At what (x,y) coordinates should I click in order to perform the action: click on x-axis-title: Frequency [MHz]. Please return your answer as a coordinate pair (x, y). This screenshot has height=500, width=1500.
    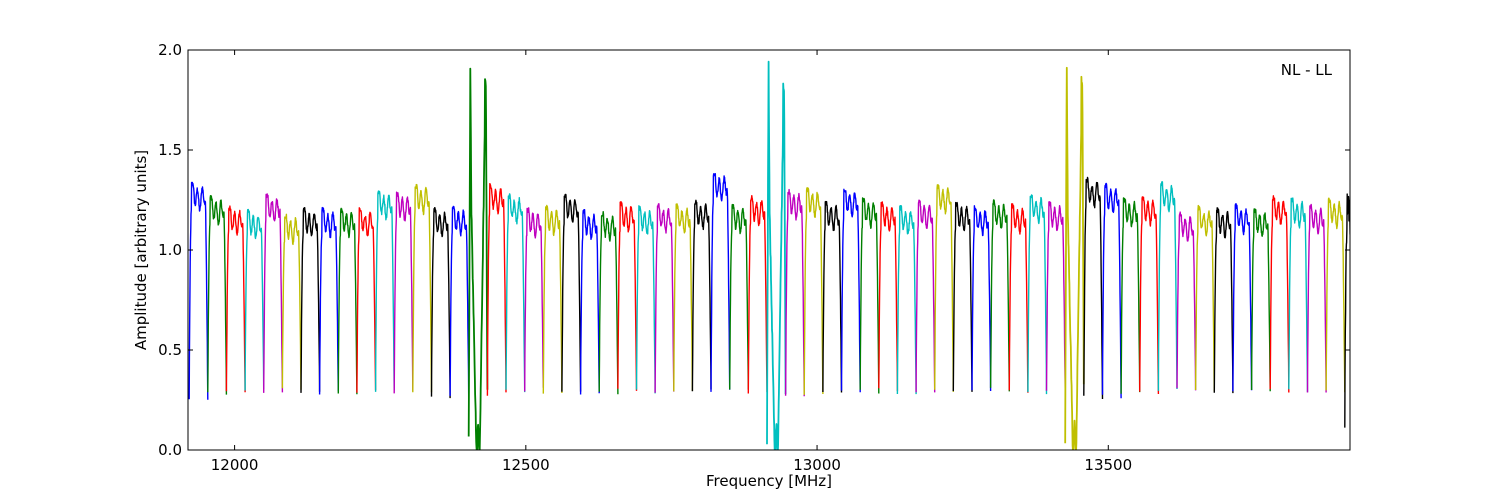
    Looking at the image, I should click on (769, 481).